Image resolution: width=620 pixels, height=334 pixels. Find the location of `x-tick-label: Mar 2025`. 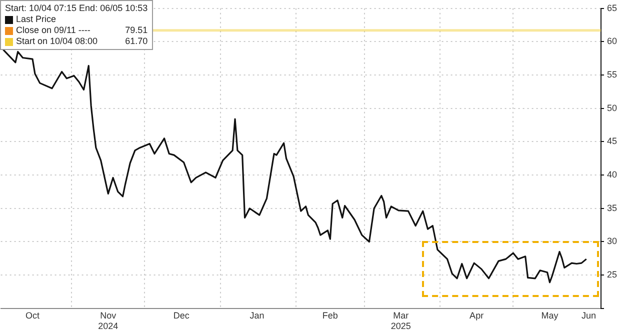

x-tick-label: Mar 2025 is located at coordinates (400, 321).